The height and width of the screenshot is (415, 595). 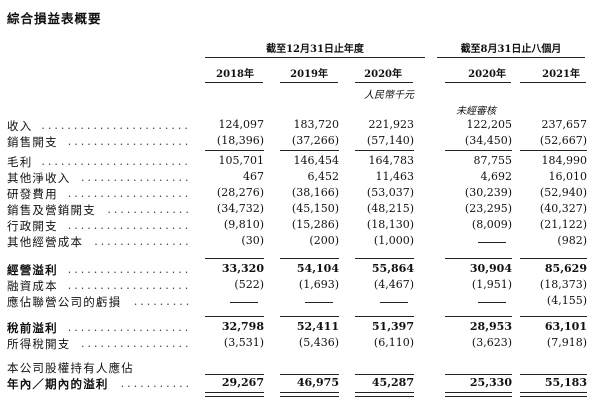 I want to click on value-cell: (3,531), so click(x=243, y=342).